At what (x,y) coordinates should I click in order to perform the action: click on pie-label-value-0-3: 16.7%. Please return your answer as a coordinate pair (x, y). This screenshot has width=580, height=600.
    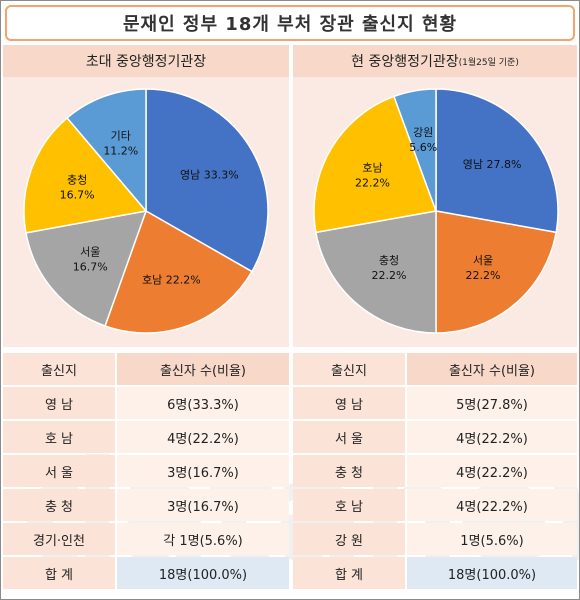
    Looking at the image, I should click on (77, 194).